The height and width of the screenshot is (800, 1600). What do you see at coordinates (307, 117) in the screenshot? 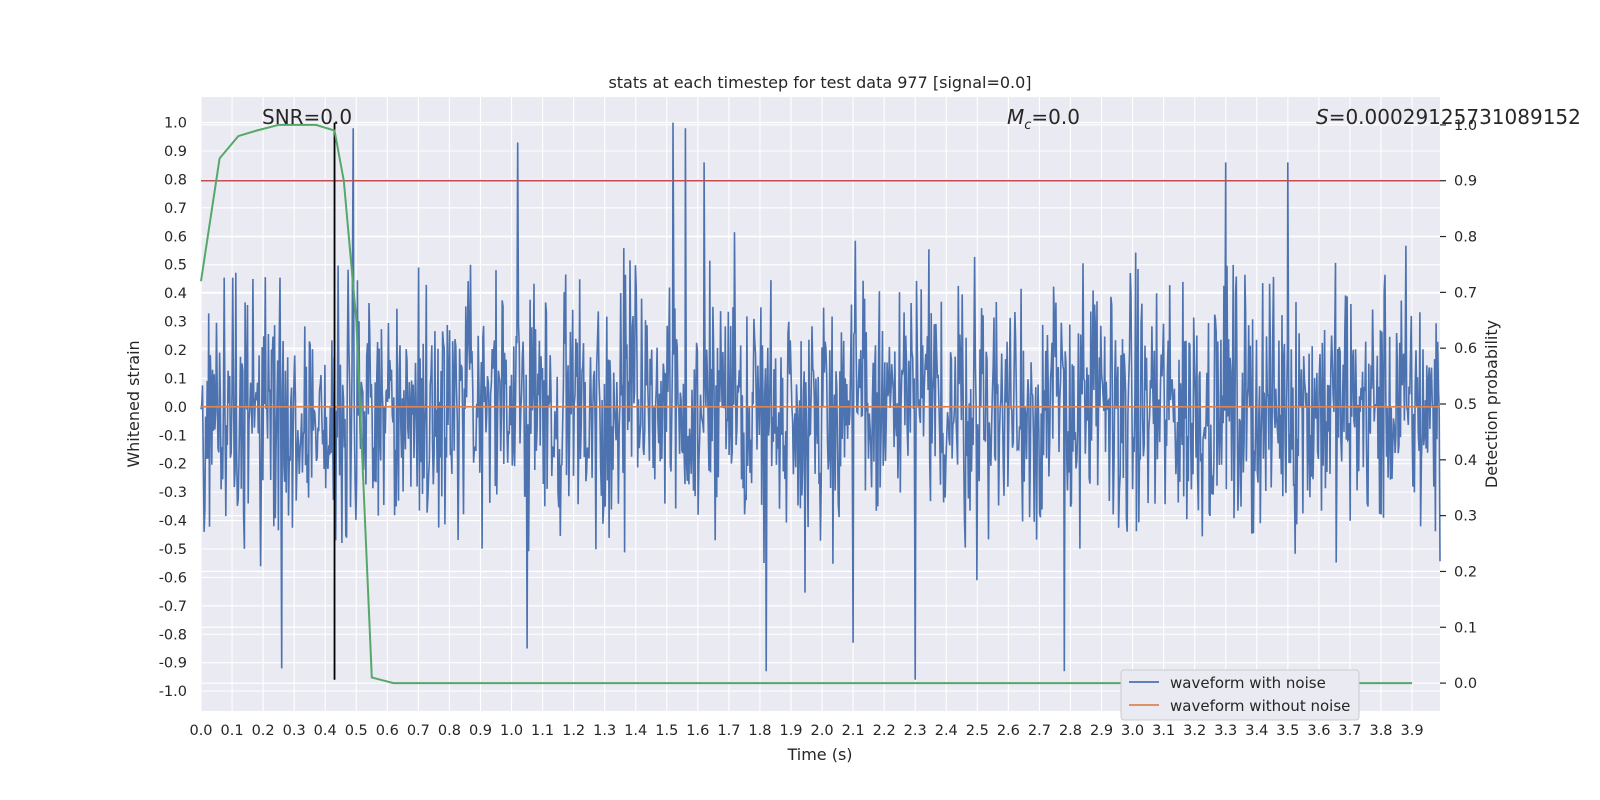
I see `snr-annotation: SNR=0.0` at bounding box center [307, 117].